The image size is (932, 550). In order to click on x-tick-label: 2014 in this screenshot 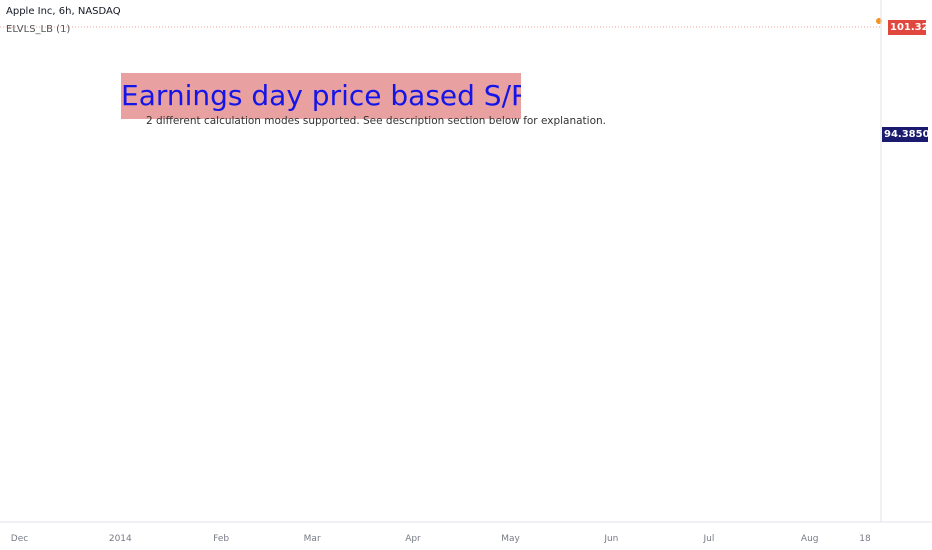, I will do `click(120, 539)`.